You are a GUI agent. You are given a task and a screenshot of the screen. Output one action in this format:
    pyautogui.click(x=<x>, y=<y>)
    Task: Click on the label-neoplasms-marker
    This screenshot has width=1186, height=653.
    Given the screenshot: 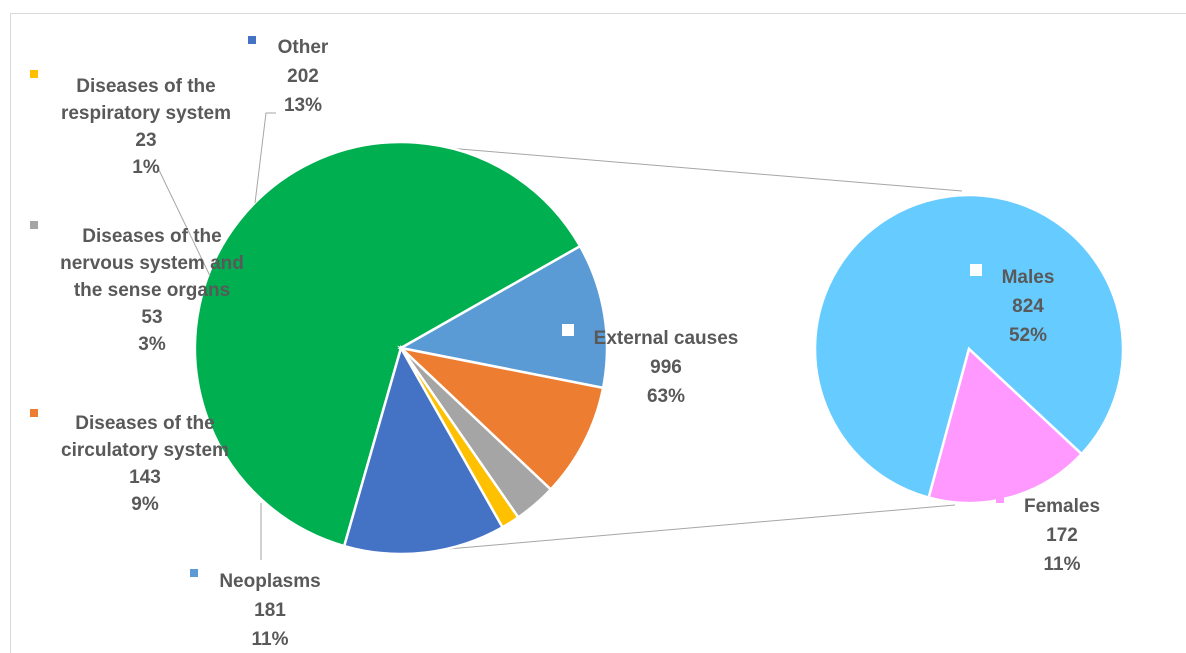 What is the action you would take?
    pyautogui.click(x=194, y=573)
    